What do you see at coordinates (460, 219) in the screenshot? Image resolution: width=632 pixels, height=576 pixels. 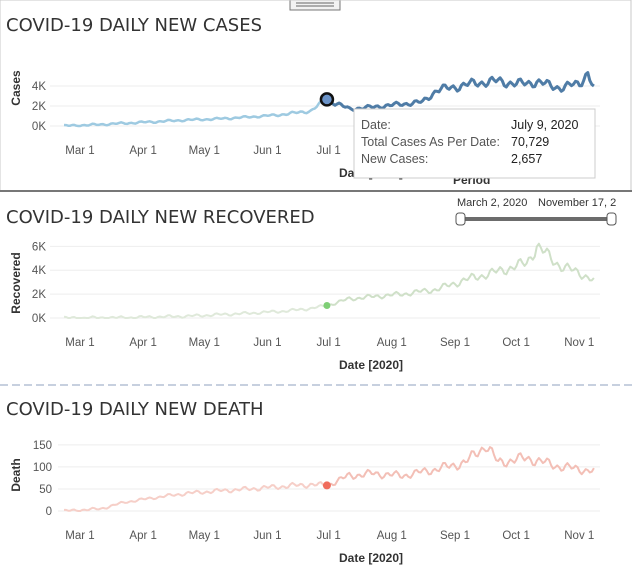 I see `period-slider-start-handle` at bounding box center [460, 219].